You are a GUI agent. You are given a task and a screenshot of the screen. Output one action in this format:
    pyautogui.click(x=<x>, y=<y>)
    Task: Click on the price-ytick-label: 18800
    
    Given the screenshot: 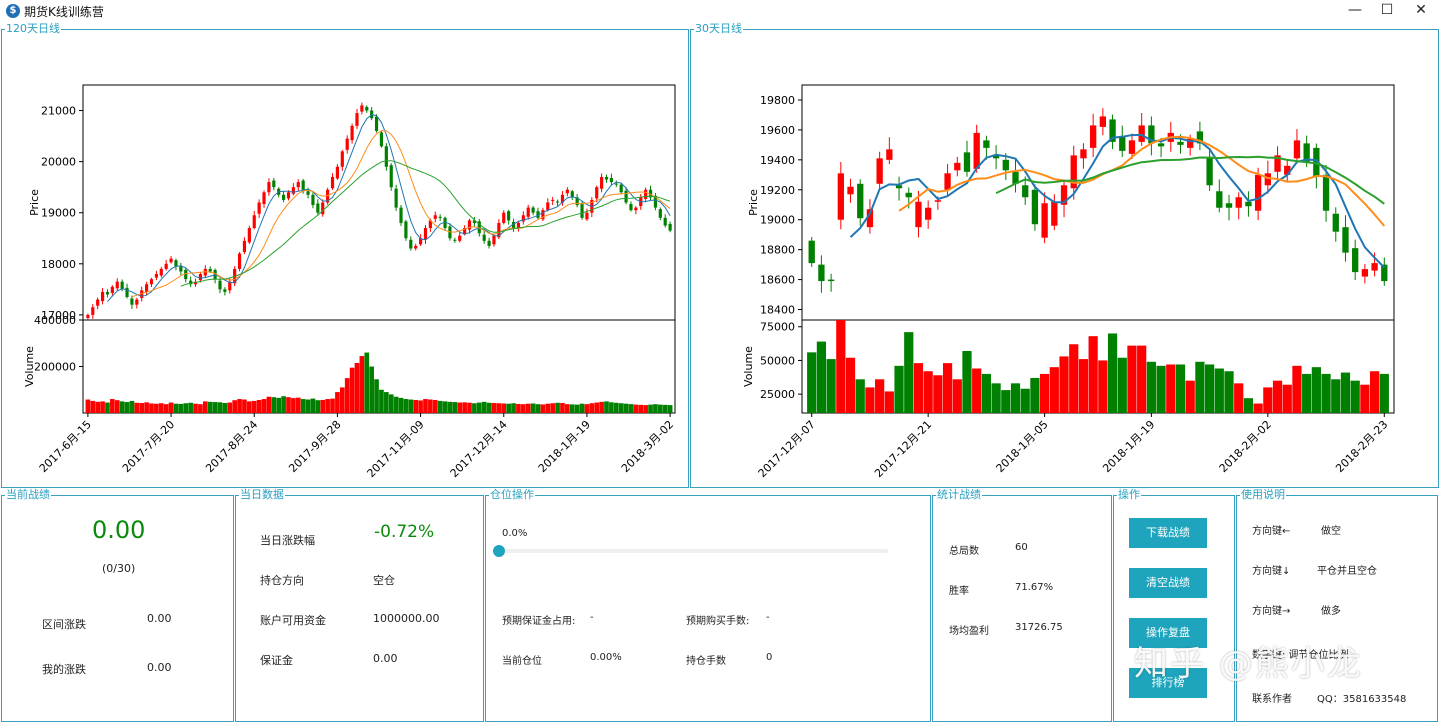 What is the action you would take?
    pyautogui.click(x=777, y=250)
    